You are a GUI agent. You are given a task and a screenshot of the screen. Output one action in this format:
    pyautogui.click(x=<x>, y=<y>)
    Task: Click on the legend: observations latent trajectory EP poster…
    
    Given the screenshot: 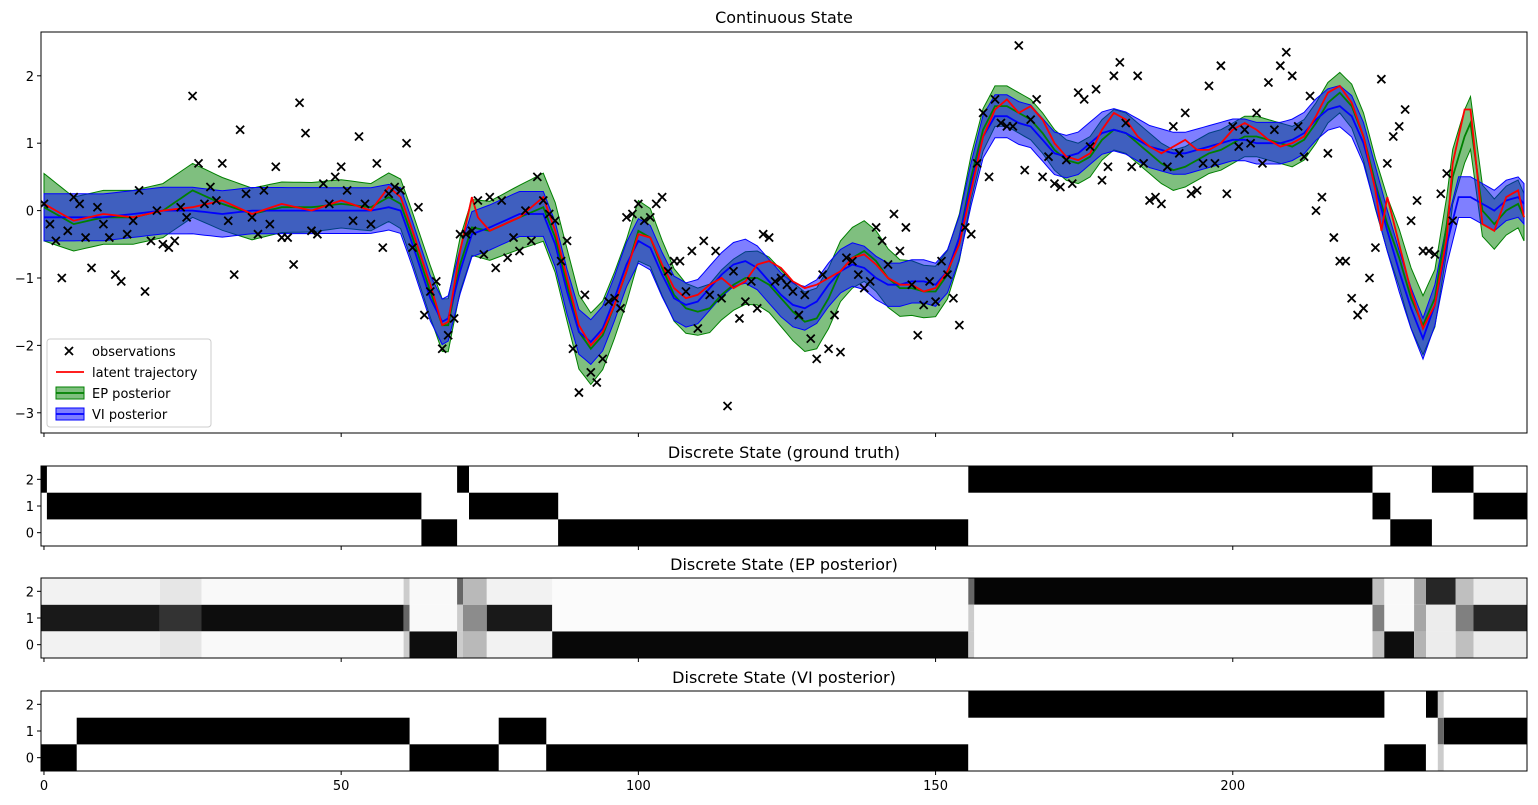 What is the action you would take?
    pyautogui.click(x=129, y=383)
    